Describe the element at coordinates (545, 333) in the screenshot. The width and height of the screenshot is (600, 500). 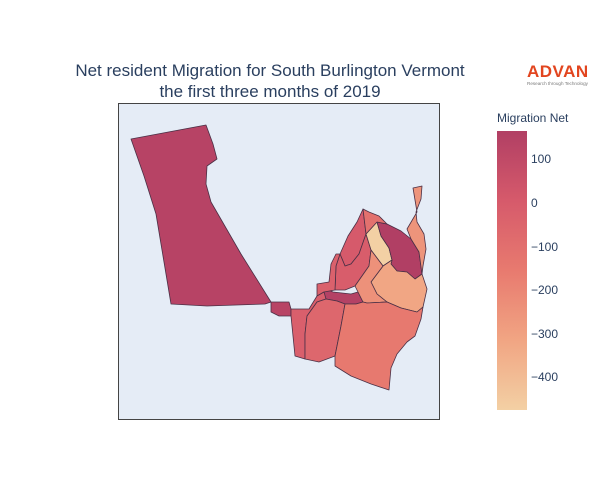
I see `colorbar-tick-label: −300` at that location.